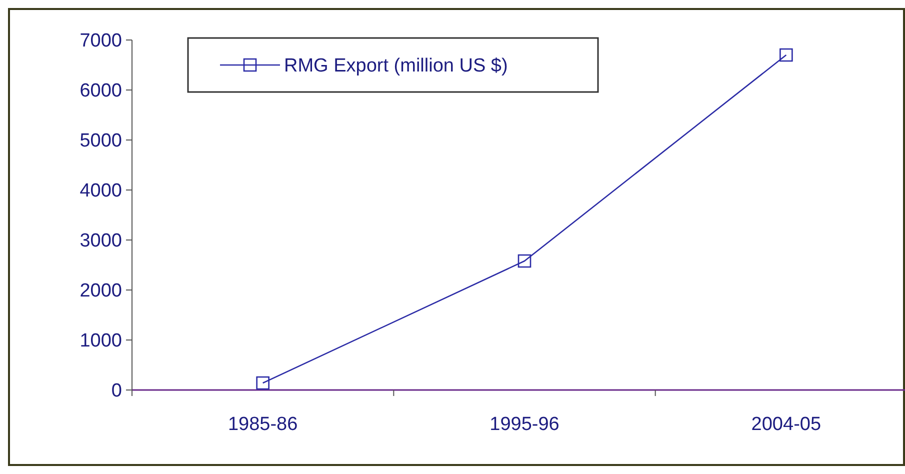 The image size is (905, 474). What do you see at coordinates (525, 424) in the screenshot?
I see `x-tick-label: 1995-96` at bounding box center [525, 424].